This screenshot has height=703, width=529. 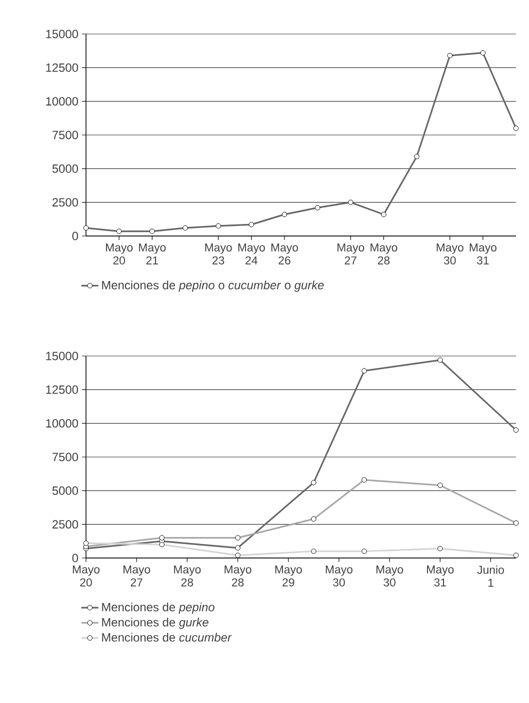 What do you see at coordinates (288, 576) in the screenshot?
I see `x-tick-label: Mayo 29` at bounding box center [288, 576].